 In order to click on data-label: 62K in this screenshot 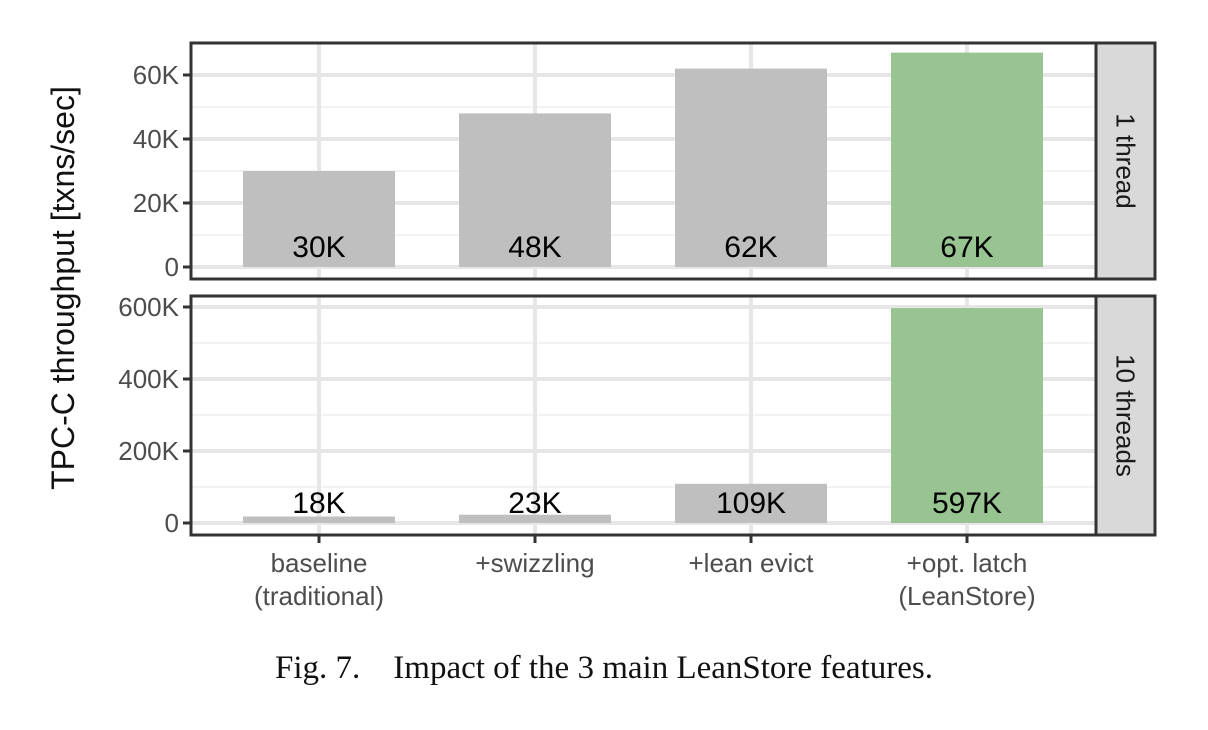, I will do `click(750, 247)`.